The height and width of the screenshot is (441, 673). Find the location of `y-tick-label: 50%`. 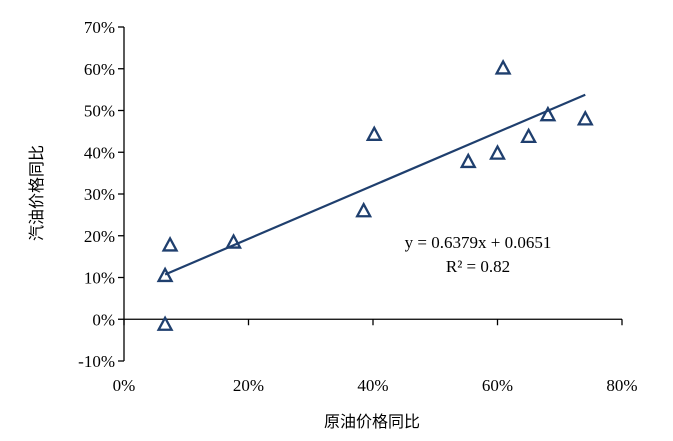

y-tick-label: 50% is located at coordinates (99, 111).